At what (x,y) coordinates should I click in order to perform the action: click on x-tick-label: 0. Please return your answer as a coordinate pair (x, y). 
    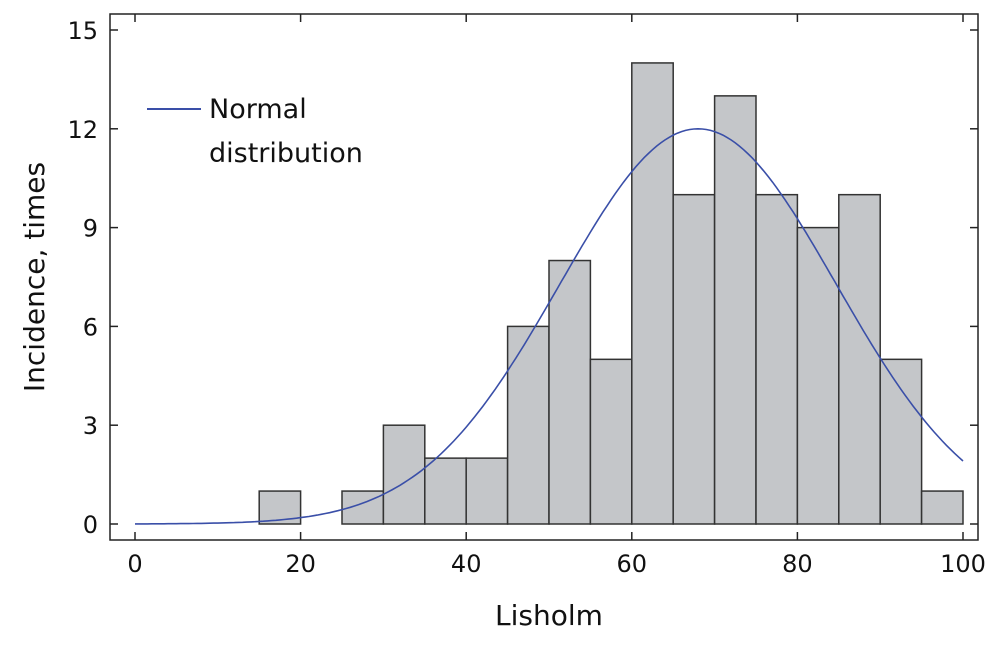
    Looking at the image, I should click on (134, 564).